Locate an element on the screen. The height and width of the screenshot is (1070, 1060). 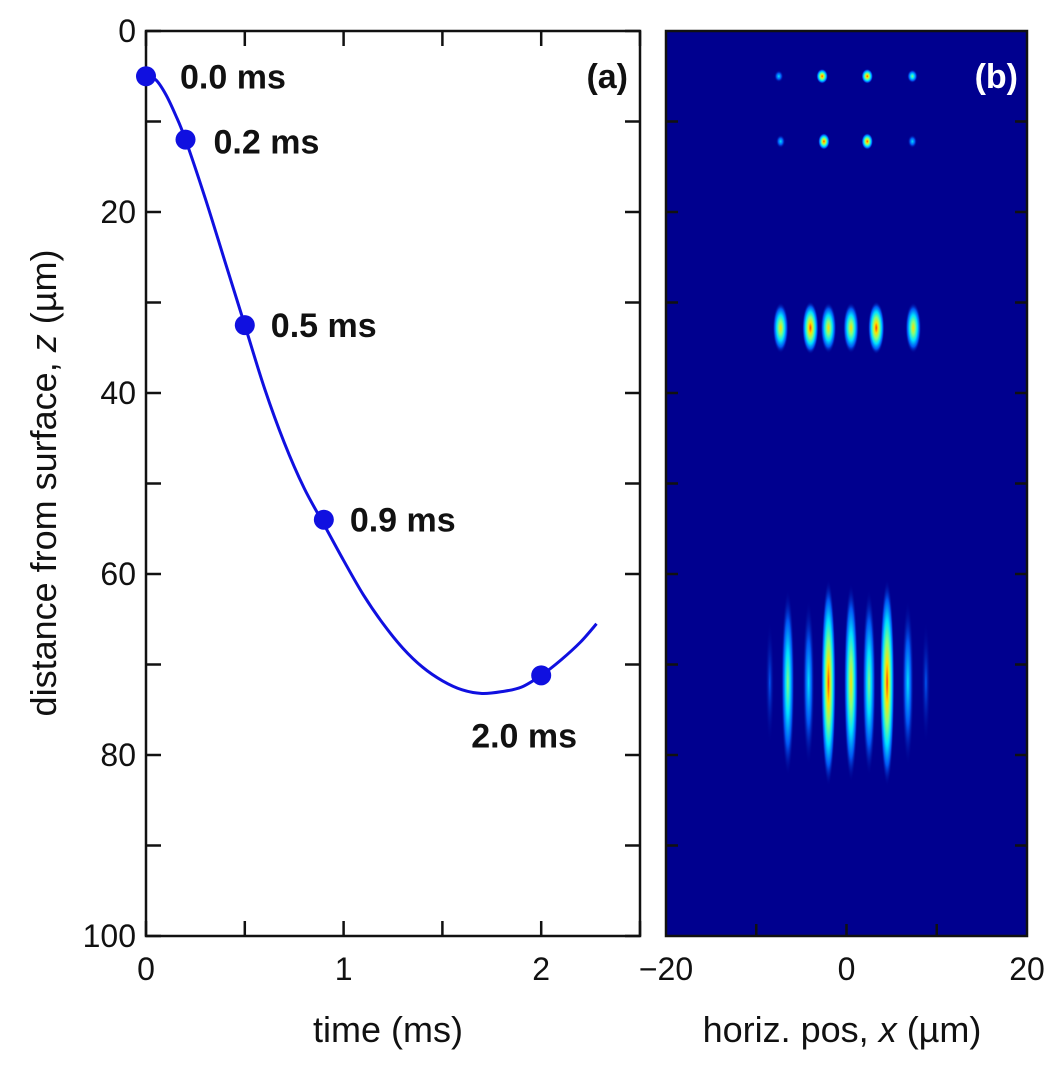
trajectory-point-label: 0.5 ms is located at coordinates (324, 326).